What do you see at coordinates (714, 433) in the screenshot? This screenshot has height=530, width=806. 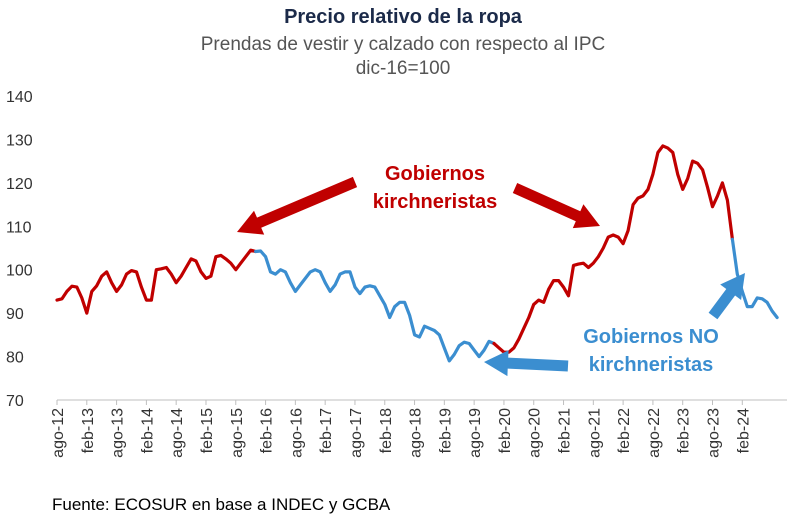 I see `x-tick-label: ago-23` at bounding box center [714, 433].